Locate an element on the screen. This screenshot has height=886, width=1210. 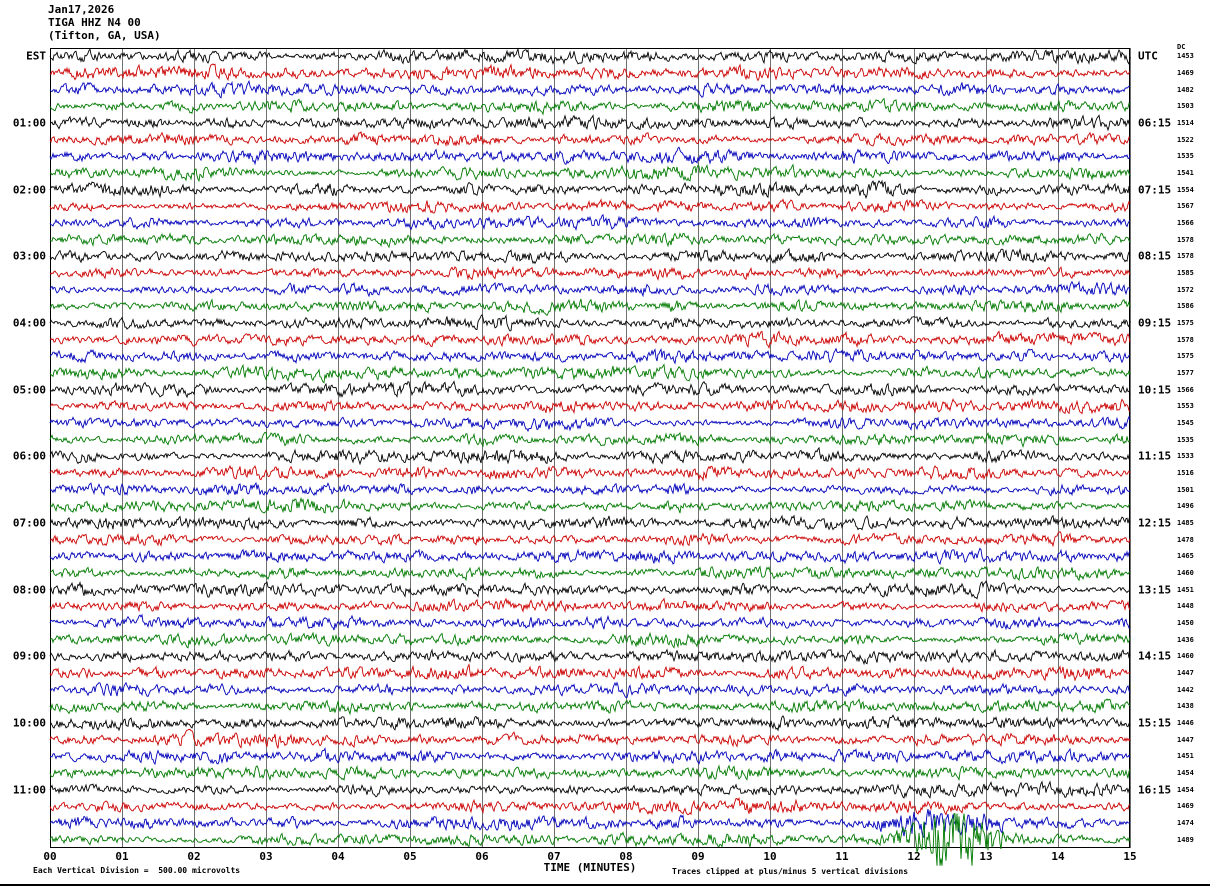
x-tick-label: 05 is located at coordinates (410, 856).